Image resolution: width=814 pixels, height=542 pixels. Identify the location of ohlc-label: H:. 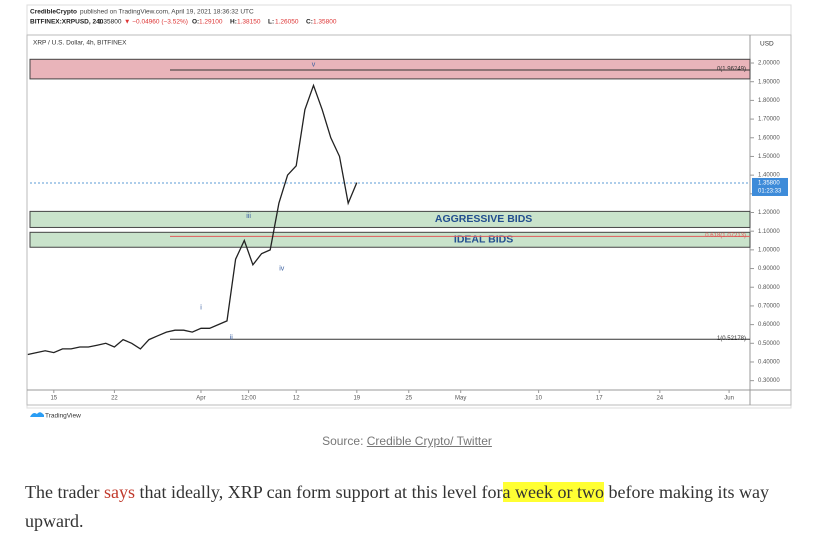
(233, 22).